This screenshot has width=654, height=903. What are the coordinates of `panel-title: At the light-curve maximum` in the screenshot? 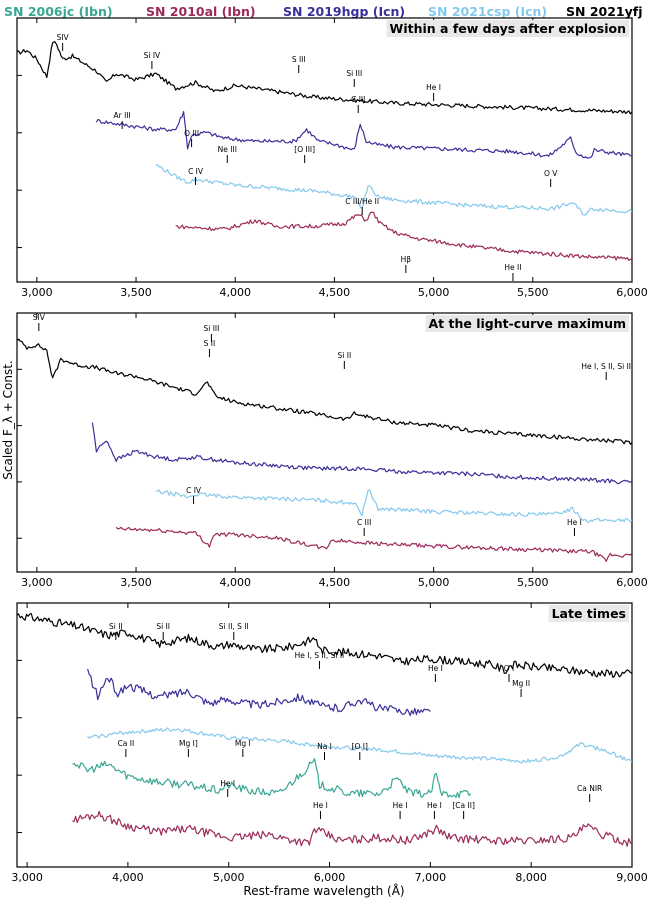 It's located at (528, 323).